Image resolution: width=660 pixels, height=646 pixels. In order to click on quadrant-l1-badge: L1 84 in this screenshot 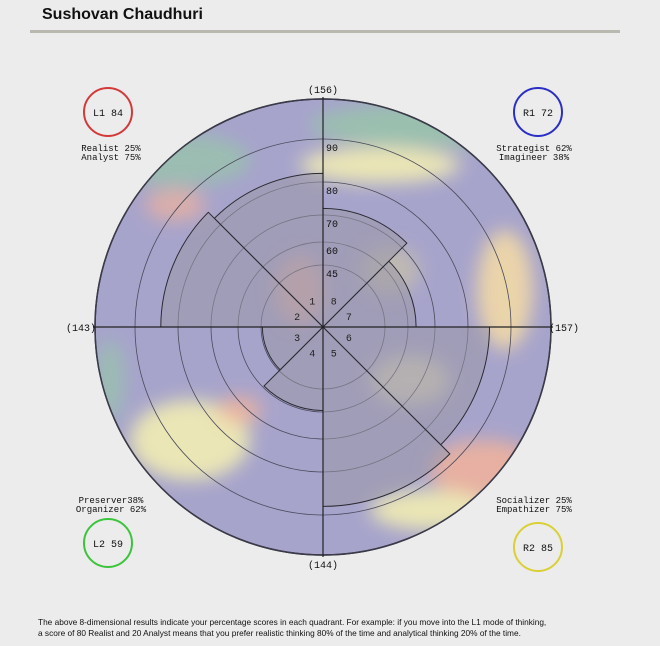, I will do `click(108, 114)`.